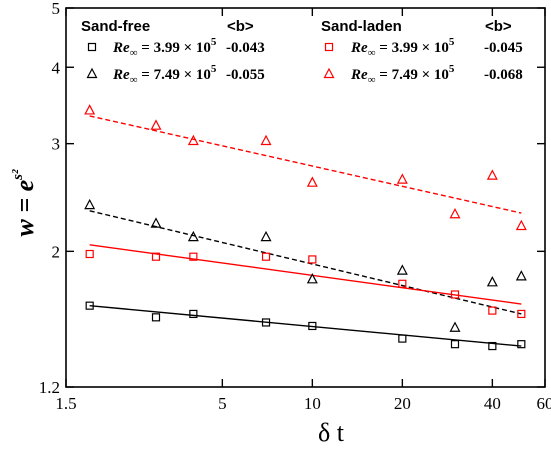 The width and height of the screenshot is (551, 451). I want to click on legend-b-value: -0.043, so click(245, 48).